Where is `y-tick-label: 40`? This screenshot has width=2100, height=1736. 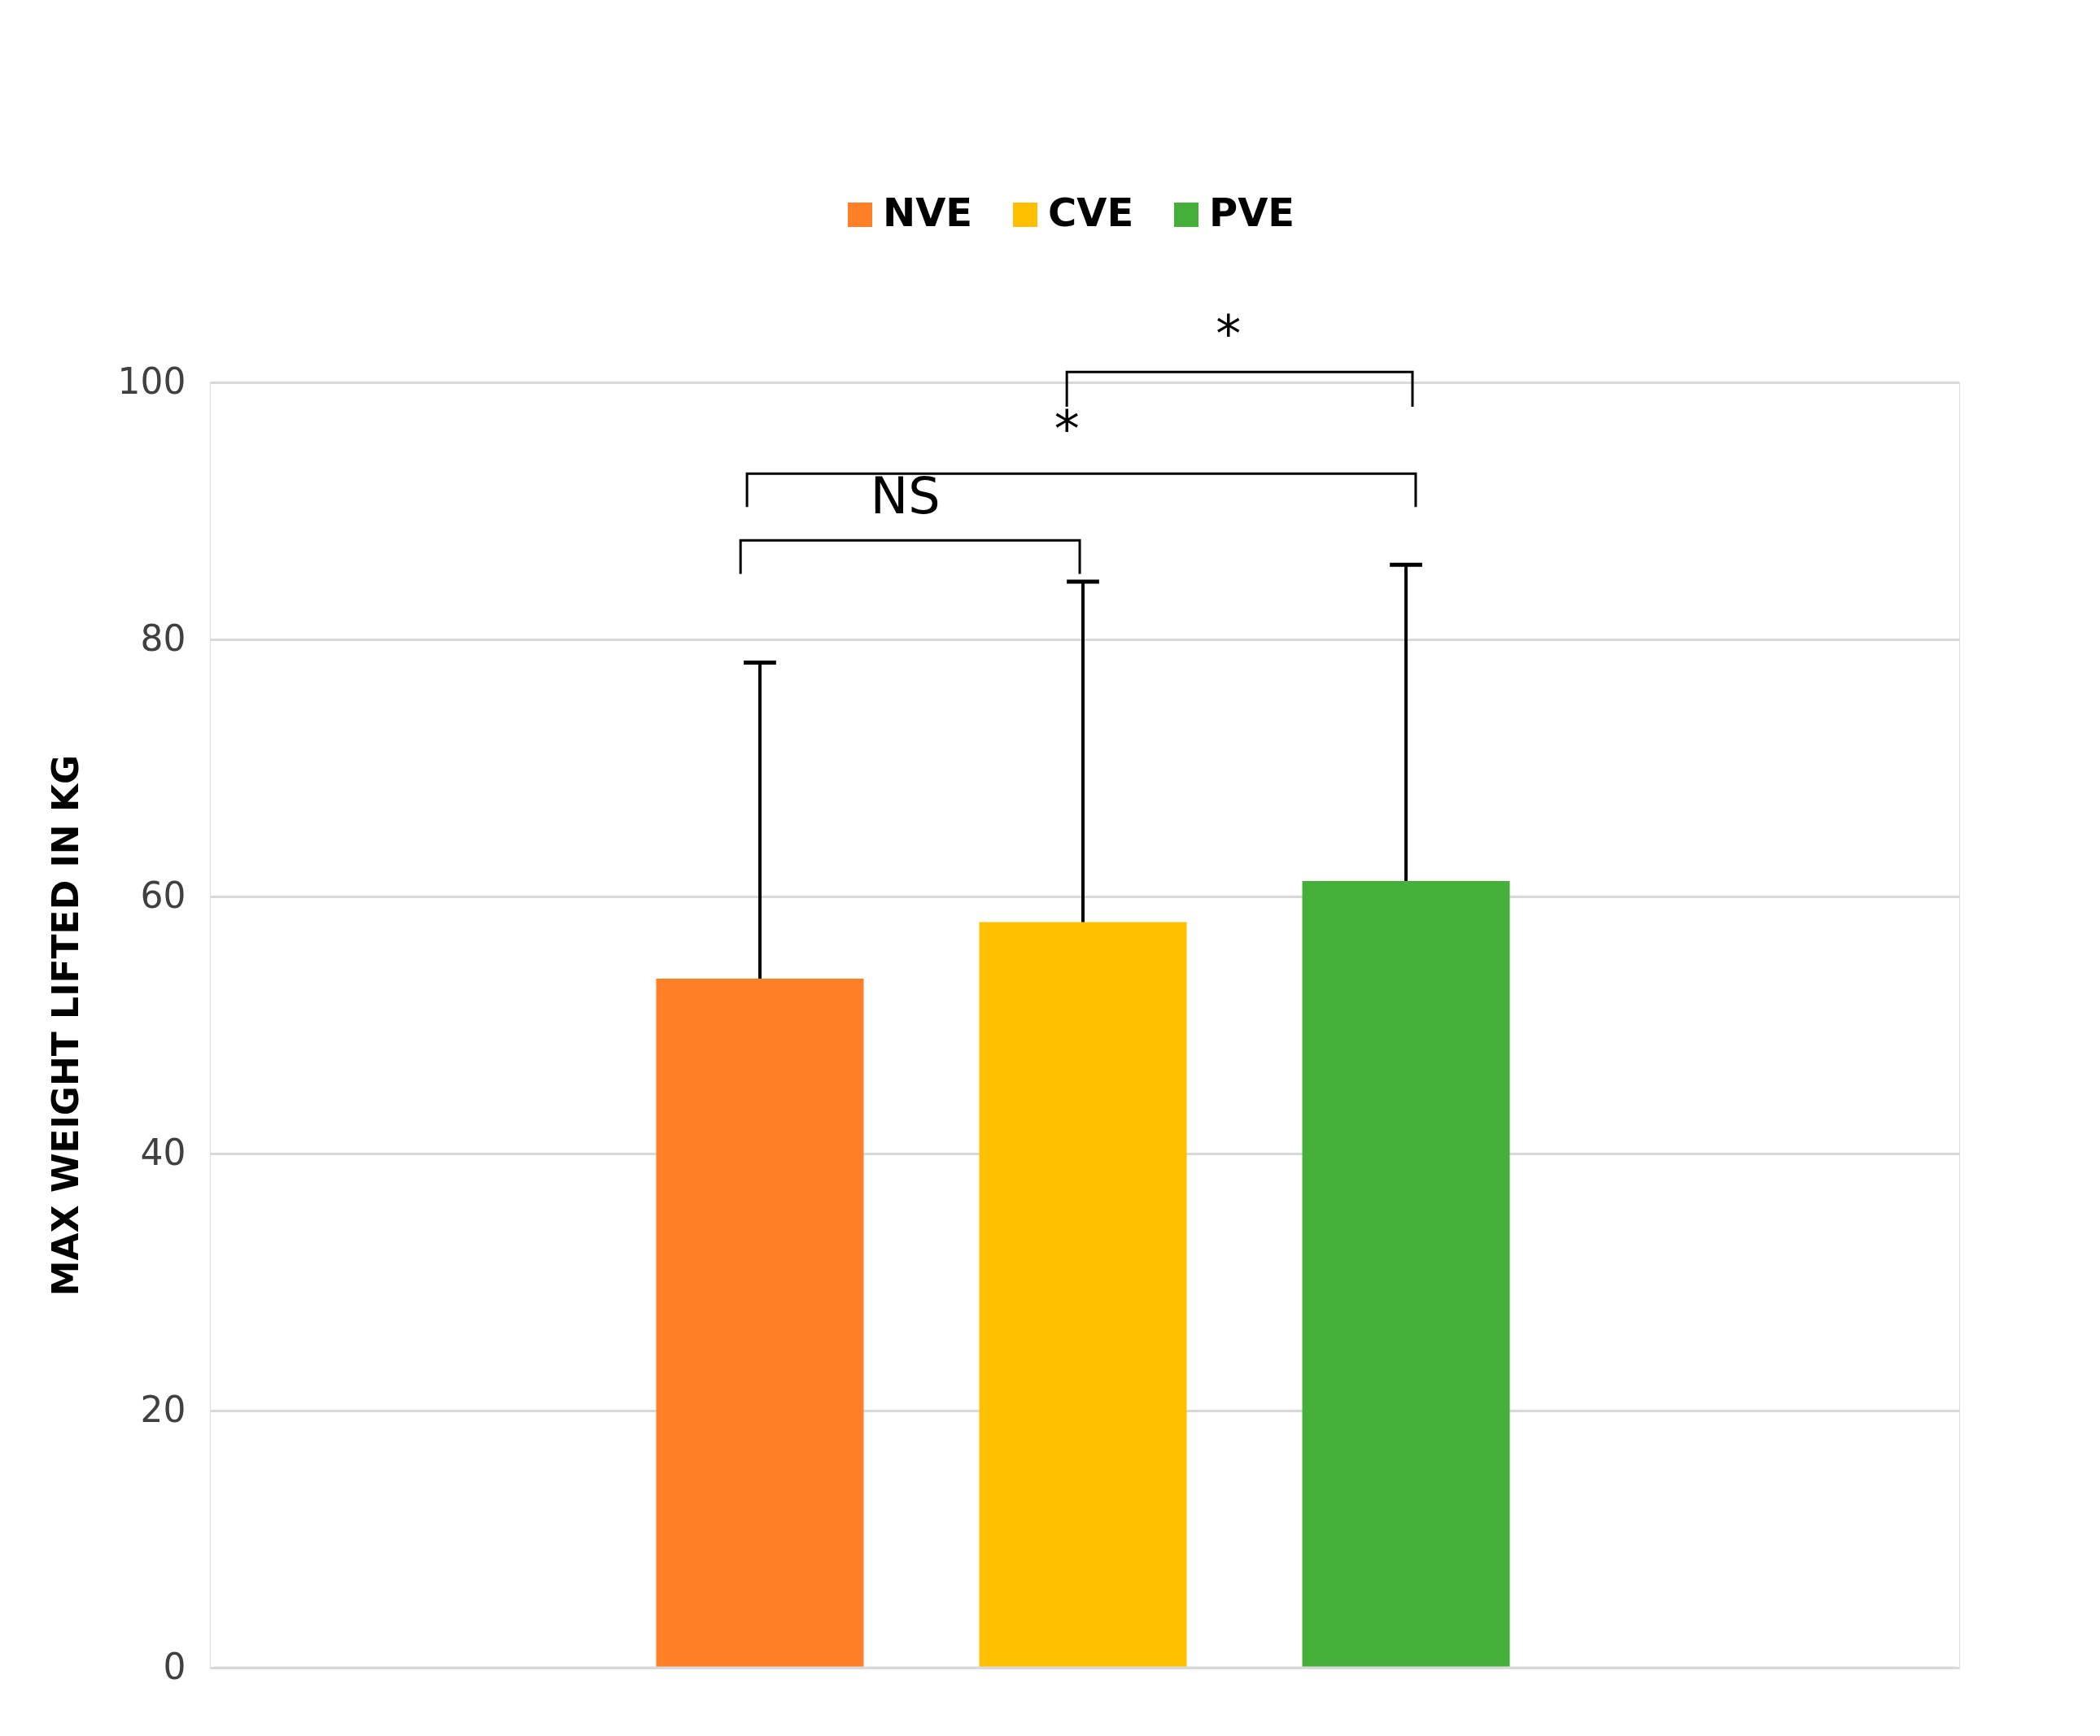 y-tick-label: 40 is located at coordinates (163, 1152).